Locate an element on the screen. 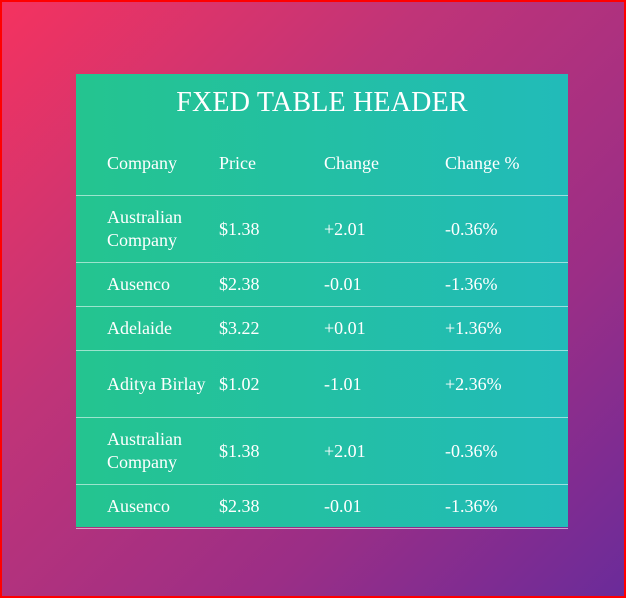 This screenshot has width=626, height=598. table-row: Adelaide $3.22 +0.01 +1.36% is located at coordinates (322, 328).